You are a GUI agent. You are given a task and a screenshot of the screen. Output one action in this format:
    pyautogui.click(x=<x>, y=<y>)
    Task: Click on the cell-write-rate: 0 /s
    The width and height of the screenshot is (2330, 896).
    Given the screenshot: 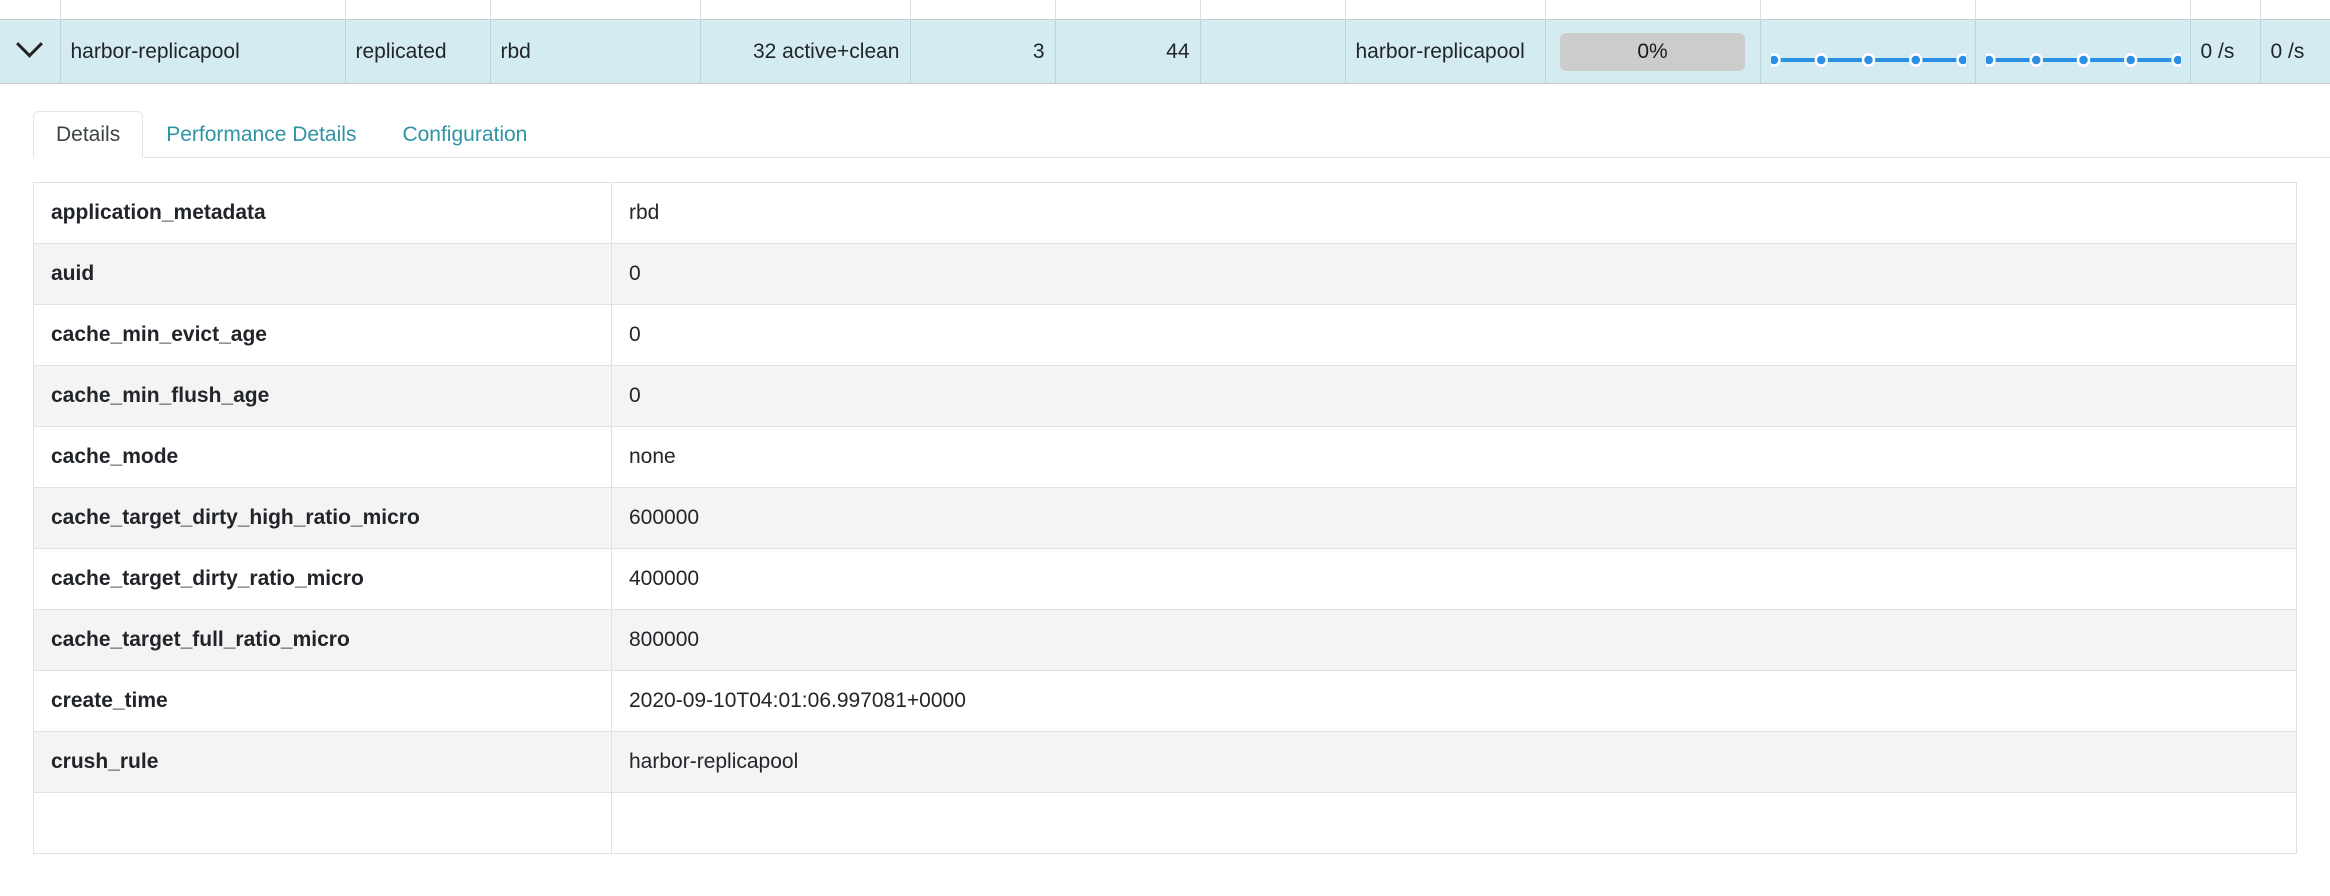 What is the action you would take?
    pyautogui.click(x=2294, y=51)
    